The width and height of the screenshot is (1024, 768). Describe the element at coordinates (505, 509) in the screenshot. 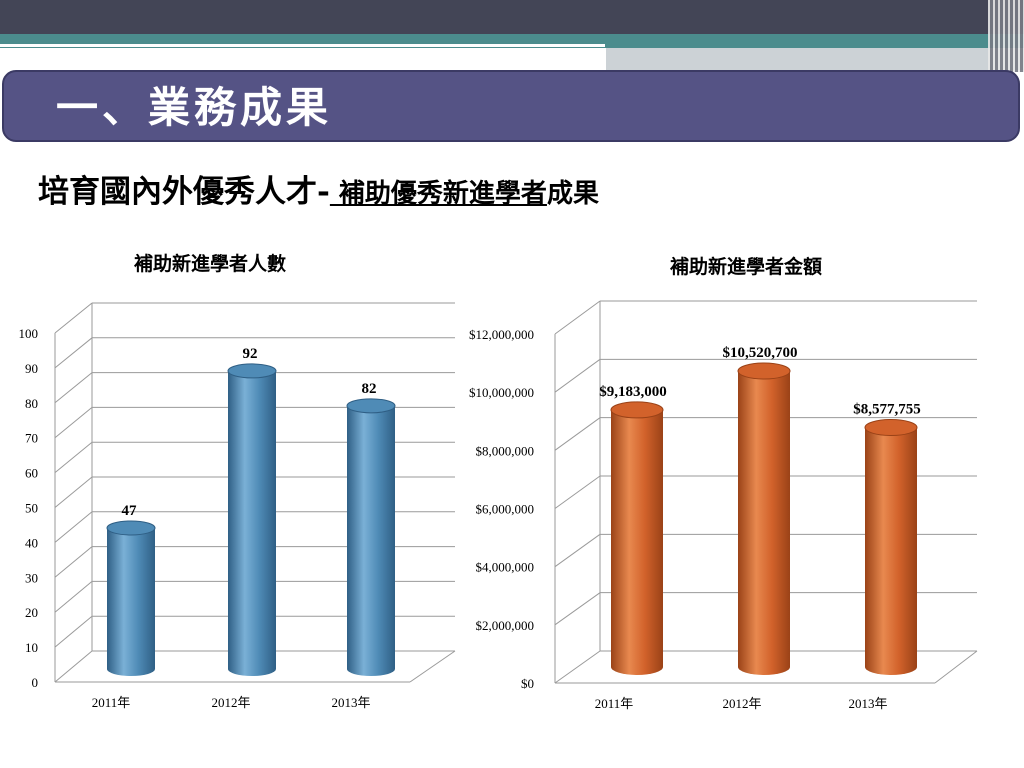

I see `y-tick-label: $6,000,000` at that location.